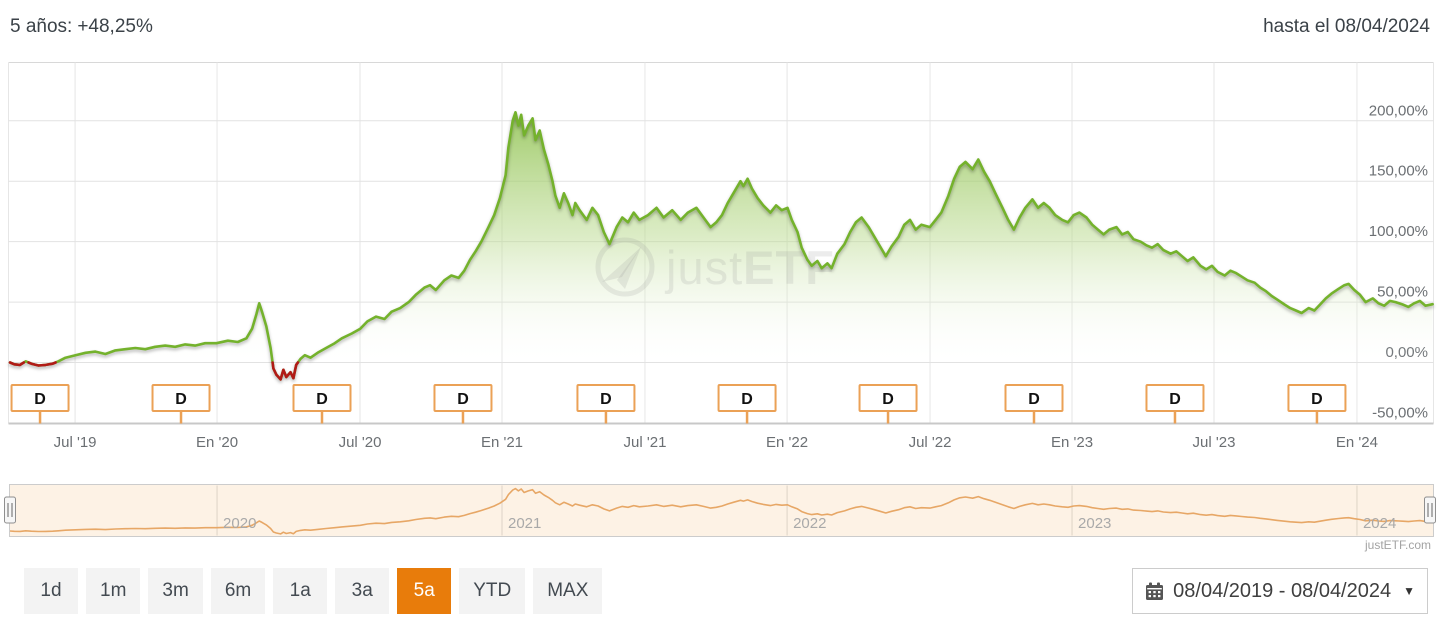 This screenshot has width=1440, height=629. What do you see at coordinates (113, 591) in the screenshot?
I see `range-button-1m: 1m` at bounding box center [113, 591].